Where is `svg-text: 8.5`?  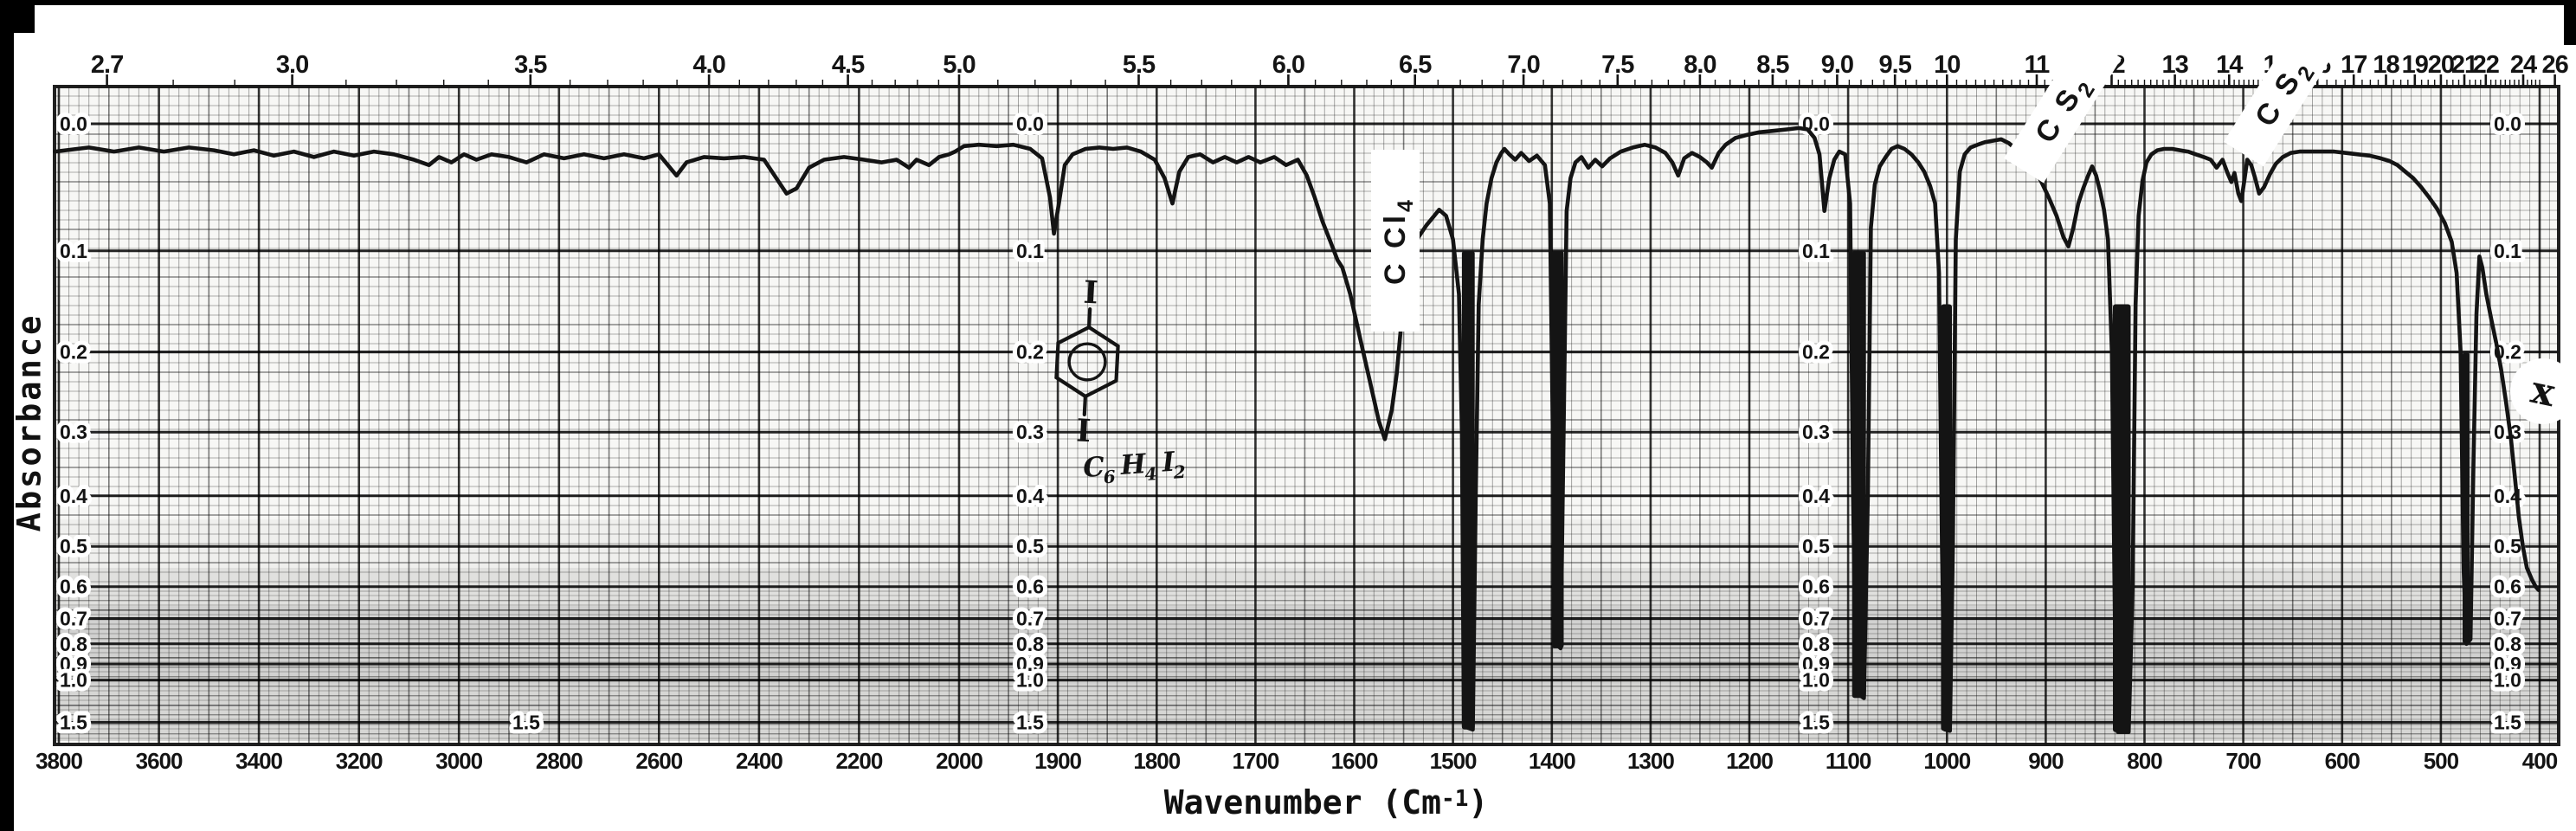 svg-text: 8.5 is located at coordinates (1772, 65).